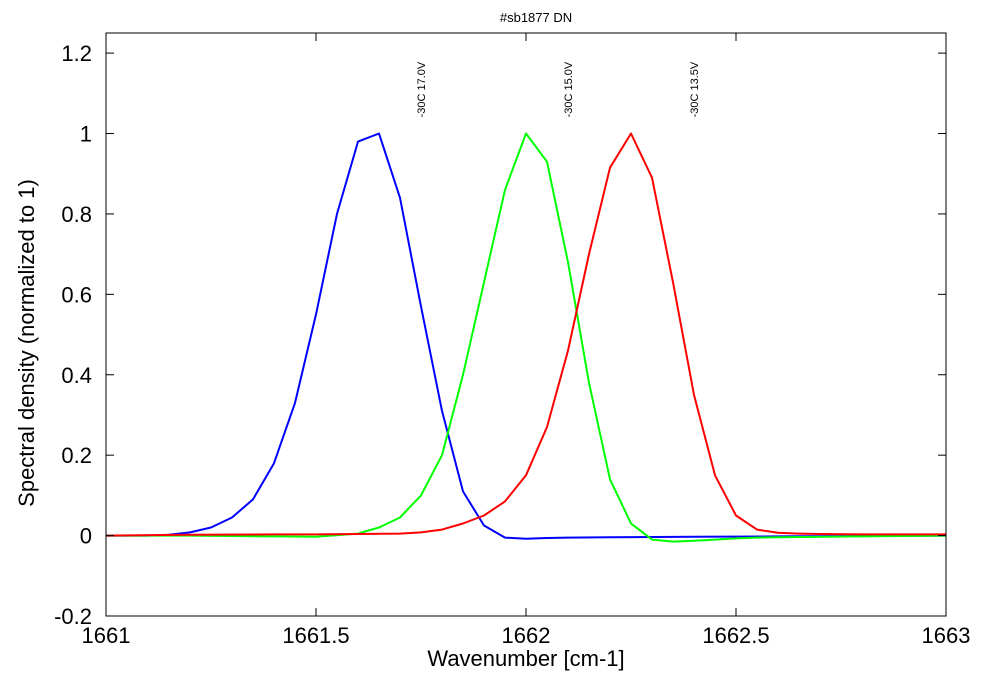 This screenshot has height=677, width=986. What do you see at coordinates (76, 214) in the screenshot?
I see `y-tick-label: 0.8` at bounding box center [76, 214].